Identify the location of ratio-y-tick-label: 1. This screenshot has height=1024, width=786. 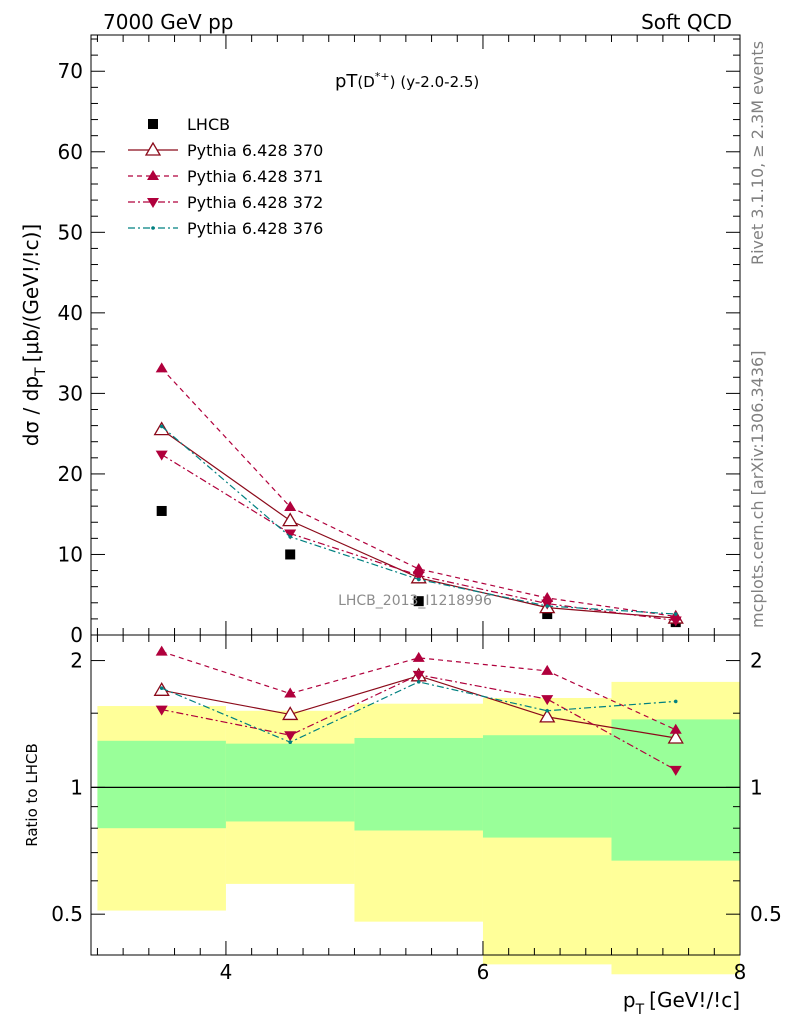
(76, 787).